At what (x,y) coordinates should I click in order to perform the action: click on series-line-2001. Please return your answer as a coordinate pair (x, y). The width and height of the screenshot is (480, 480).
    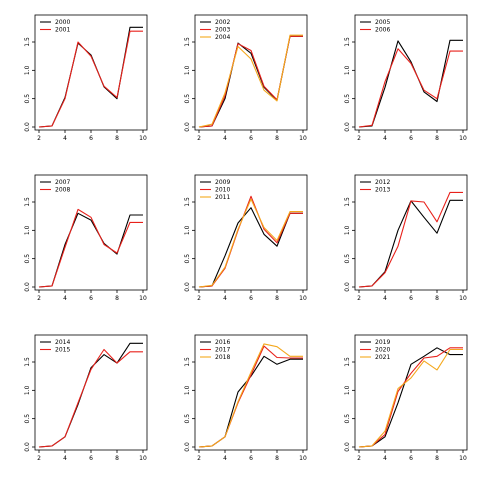
    Looking at the image, I should click on (90, 79).